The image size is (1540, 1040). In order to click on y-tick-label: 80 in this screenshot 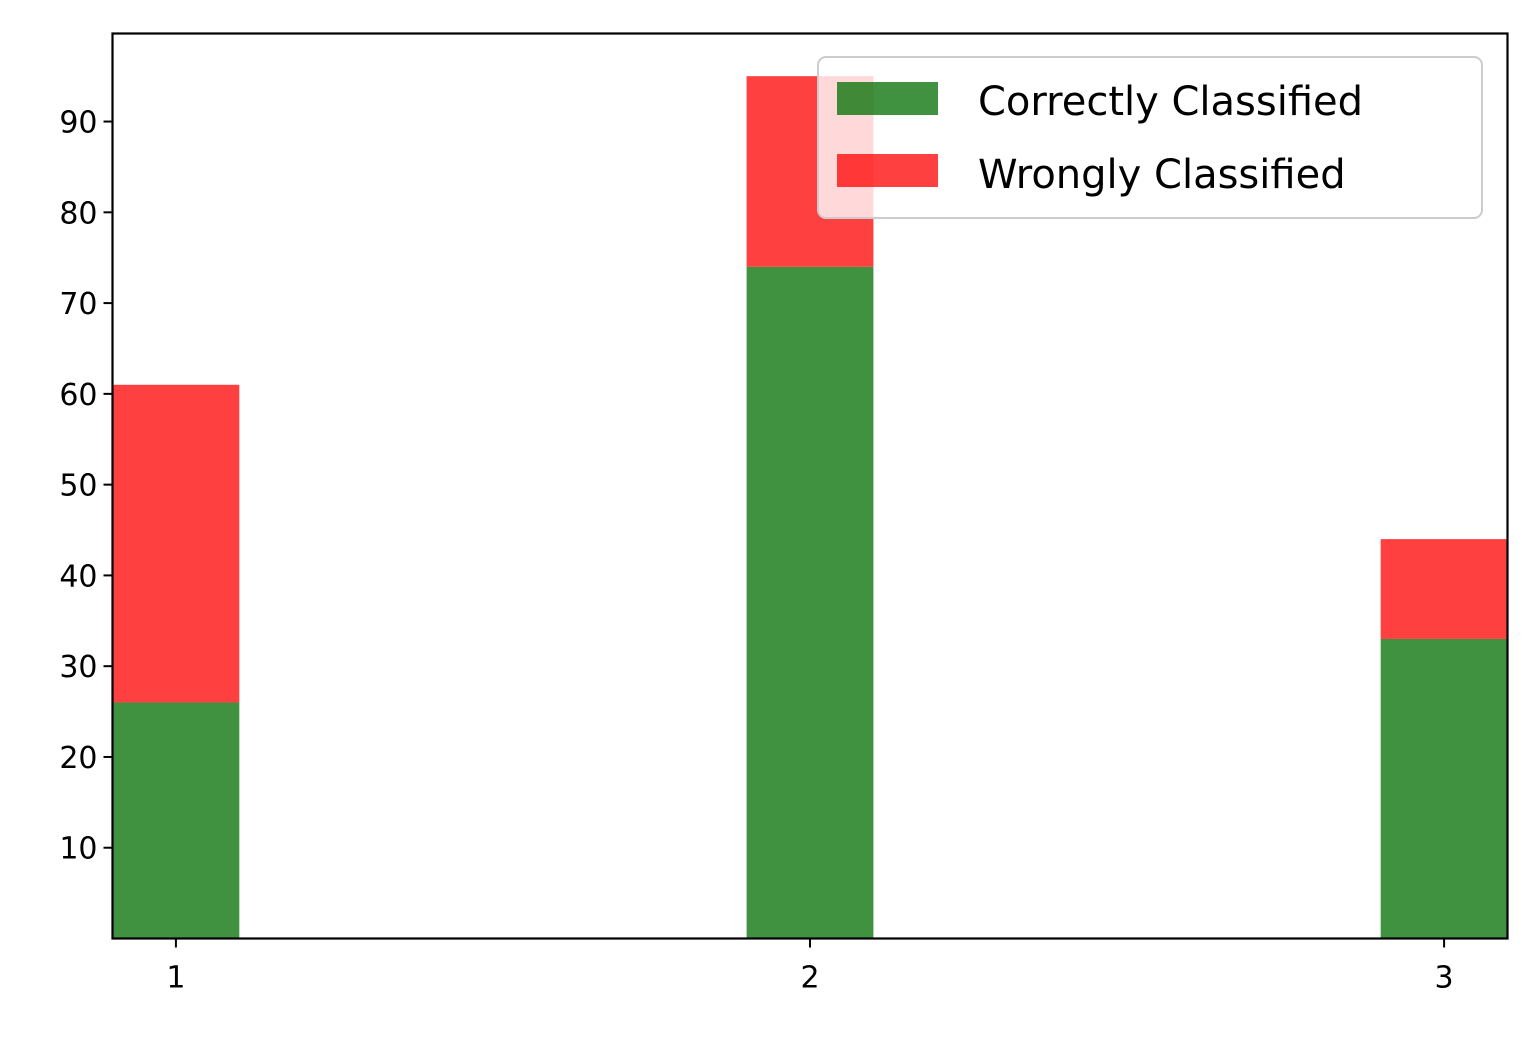, I will do `click(78, 213)`.